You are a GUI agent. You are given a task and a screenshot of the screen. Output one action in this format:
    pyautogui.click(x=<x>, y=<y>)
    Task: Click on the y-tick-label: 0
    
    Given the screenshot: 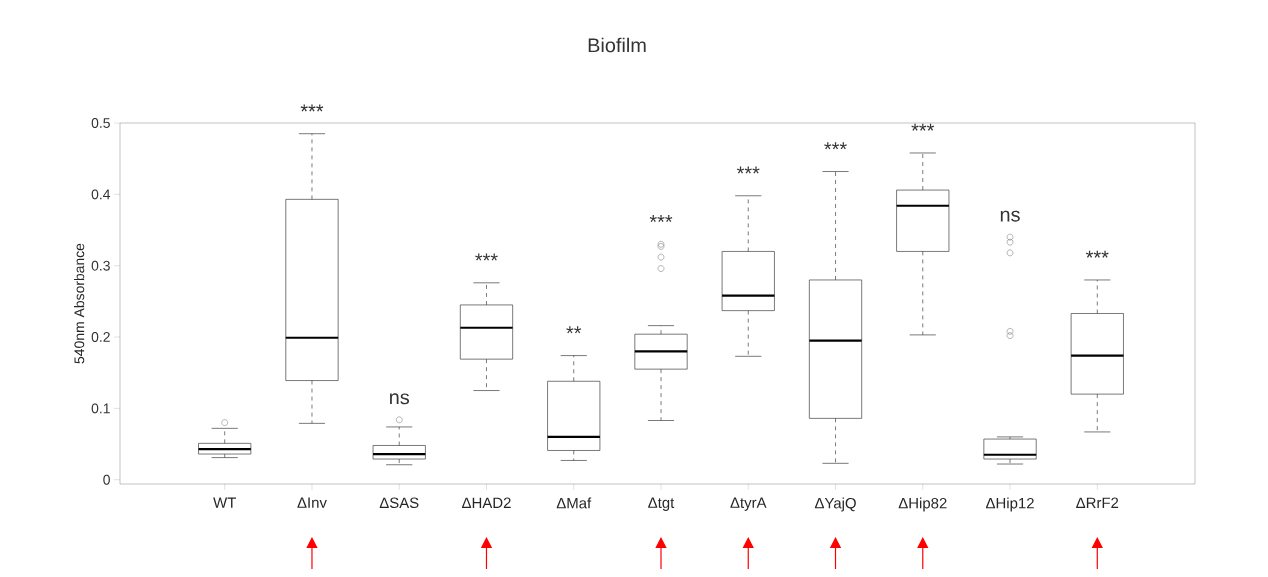 What is the action you would take?
    pyautogui.click(x=106, y=479)
    